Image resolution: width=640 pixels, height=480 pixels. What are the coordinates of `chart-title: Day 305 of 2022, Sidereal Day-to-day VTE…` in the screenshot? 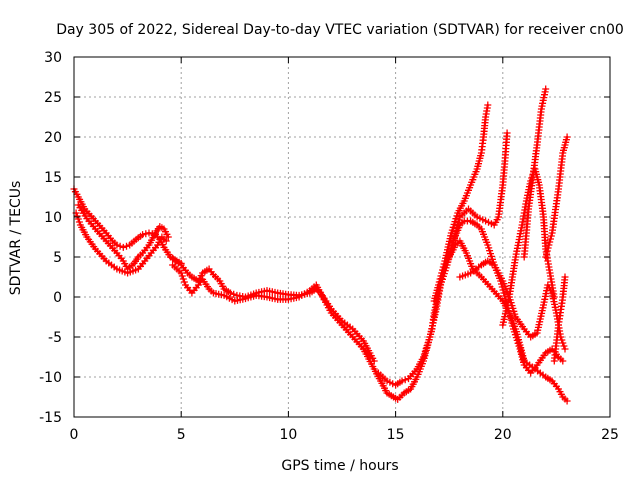 It's located at (340, 30).